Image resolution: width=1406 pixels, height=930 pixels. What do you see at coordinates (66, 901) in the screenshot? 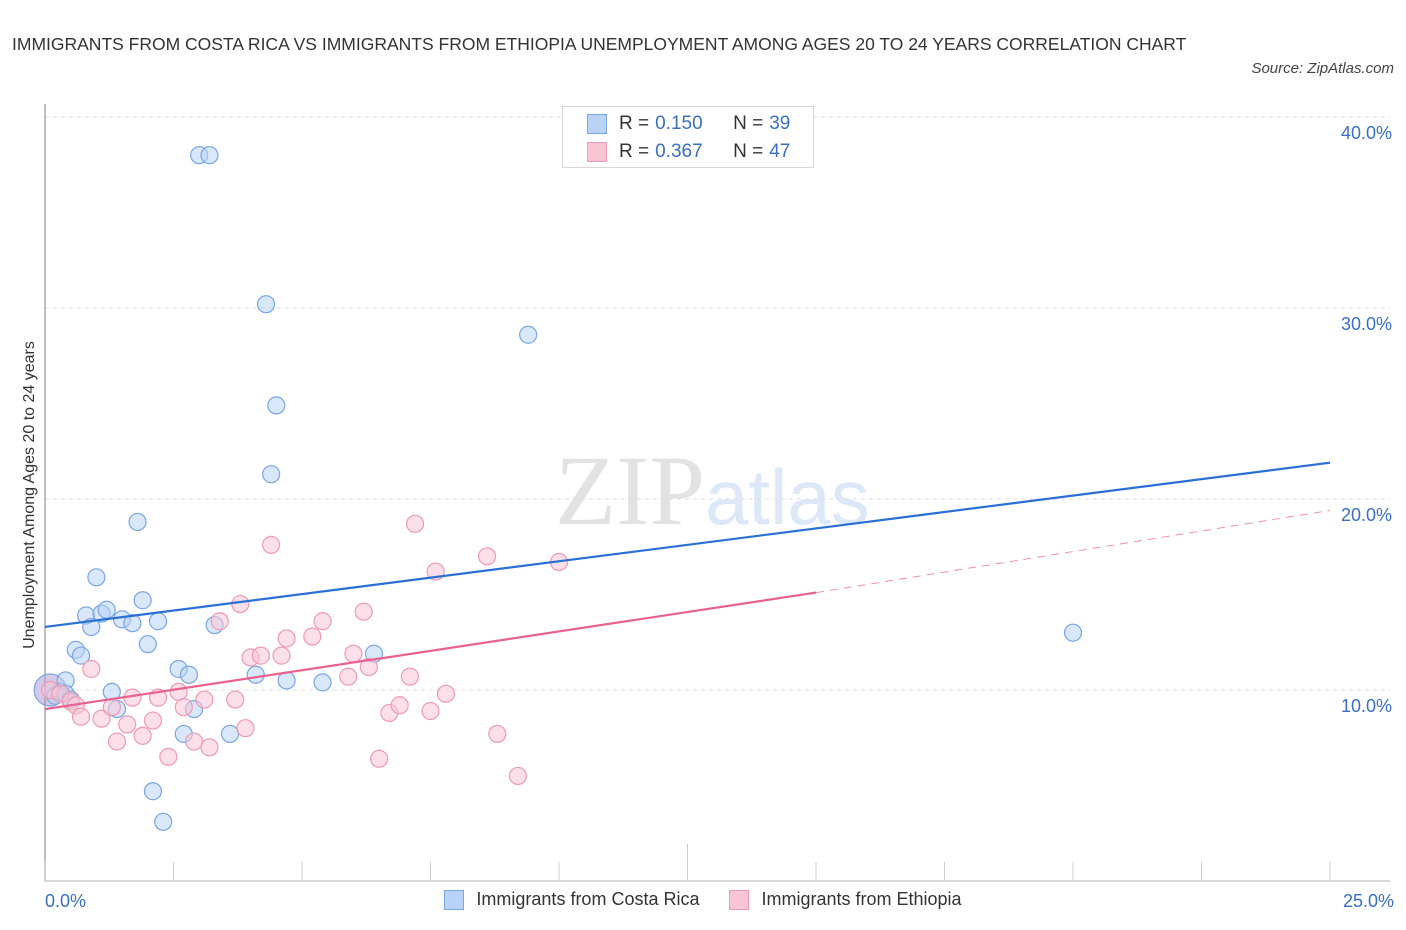
I see `x-tick-min: 0.0%` at bounding box center [66, 901].